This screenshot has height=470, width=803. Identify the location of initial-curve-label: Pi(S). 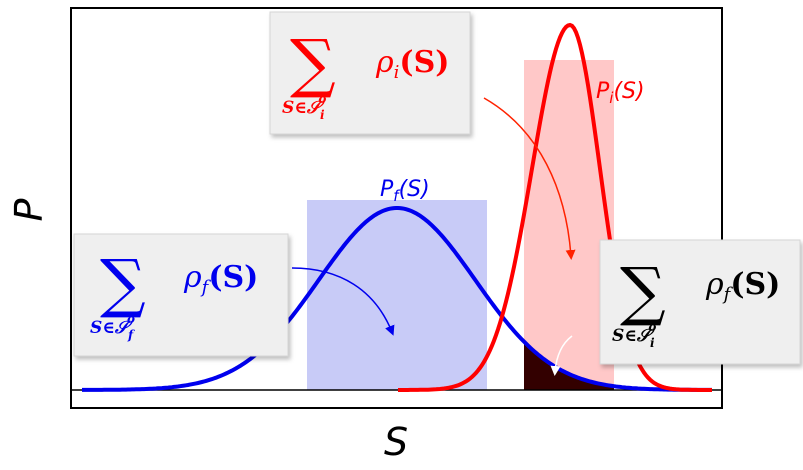
(620, 93).